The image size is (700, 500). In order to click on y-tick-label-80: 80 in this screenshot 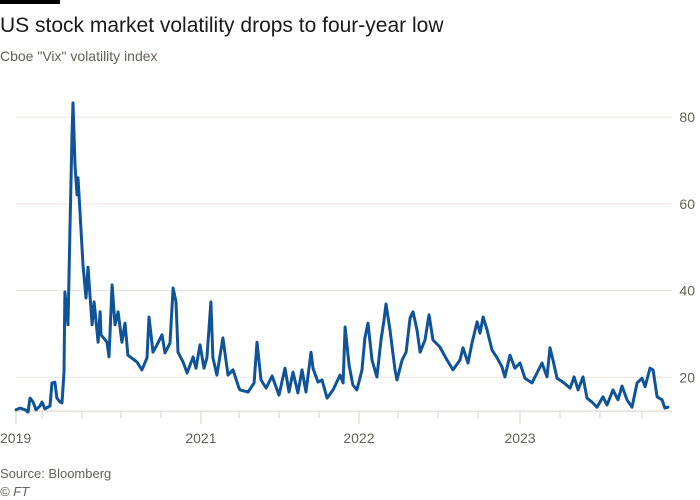, I will do `click(687, 117)`.